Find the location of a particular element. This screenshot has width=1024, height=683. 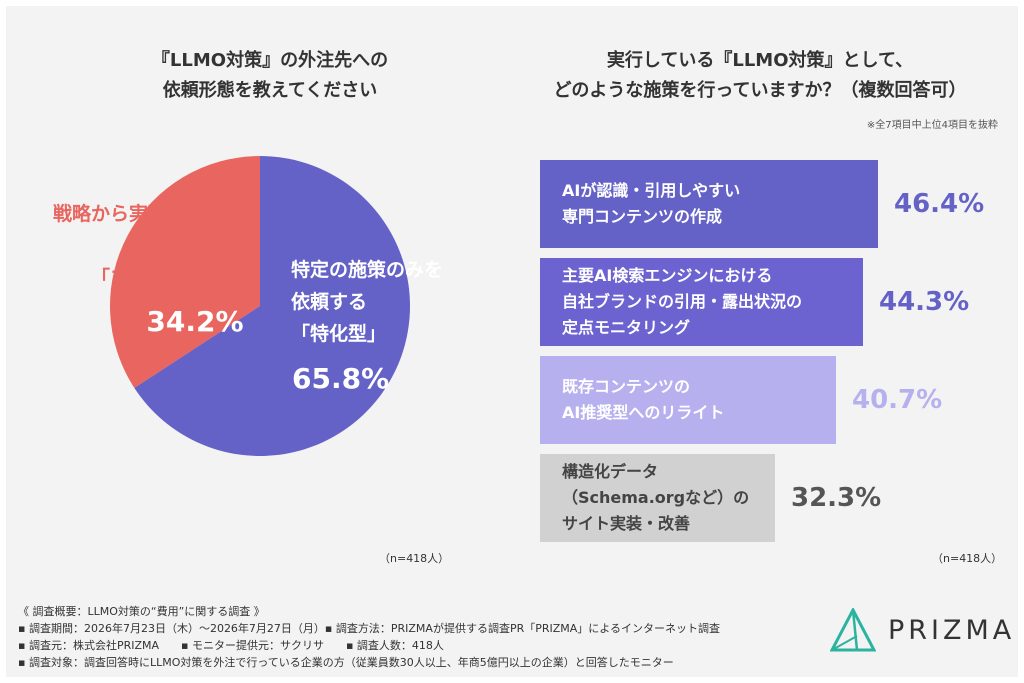

bar: 主要AI検索エンジンにおける 自社ブランドの引用・露出状況の 定点モニタリング is located at coordinates (701, 302).